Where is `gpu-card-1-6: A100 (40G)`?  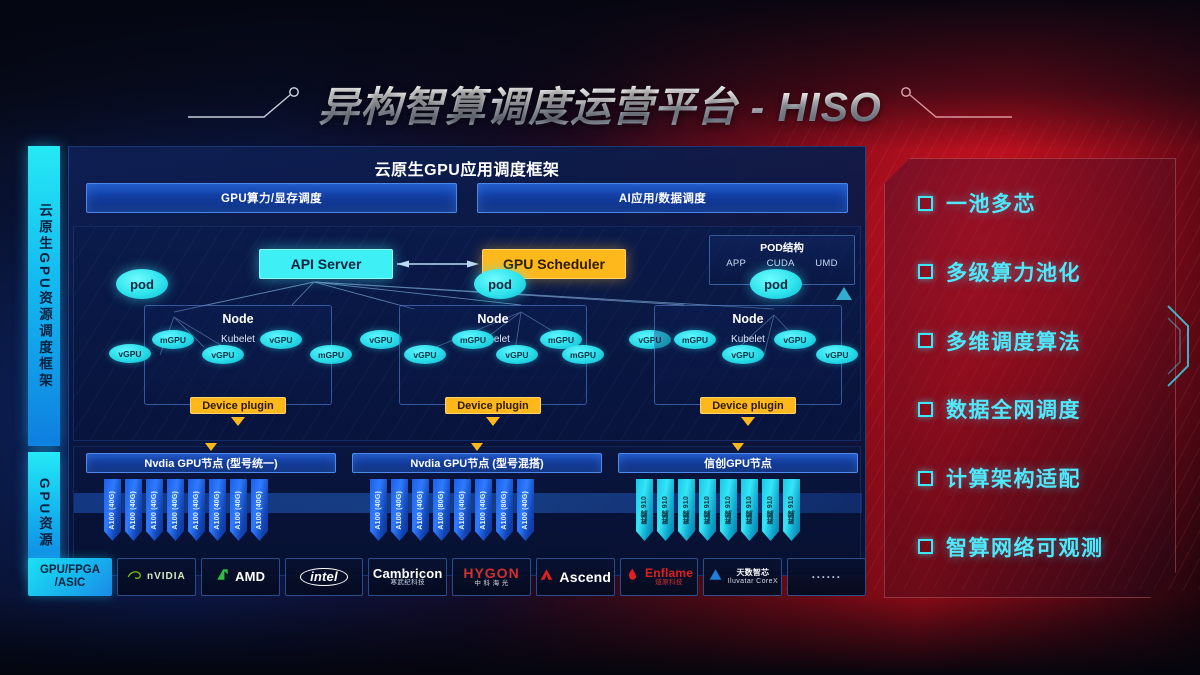 gpu-card-1-6: A100 (40G) is located at coordinates (217, 510).